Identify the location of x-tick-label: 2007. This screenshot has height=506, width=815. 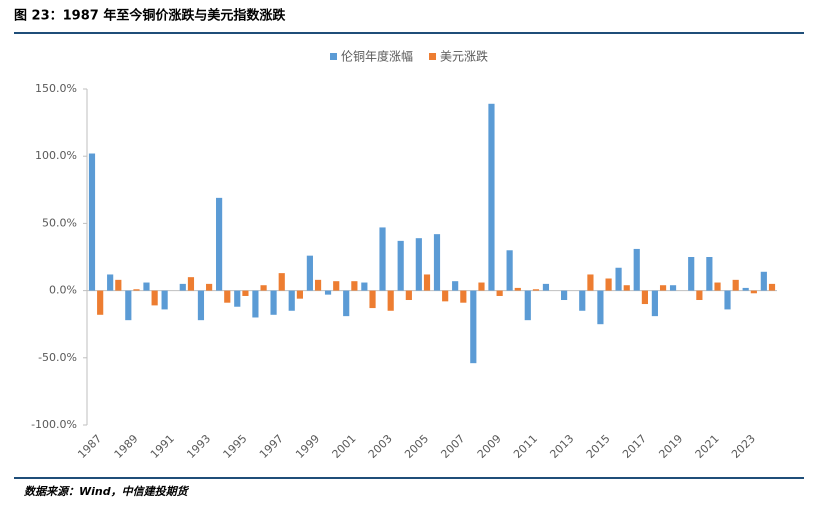
(452, 446).